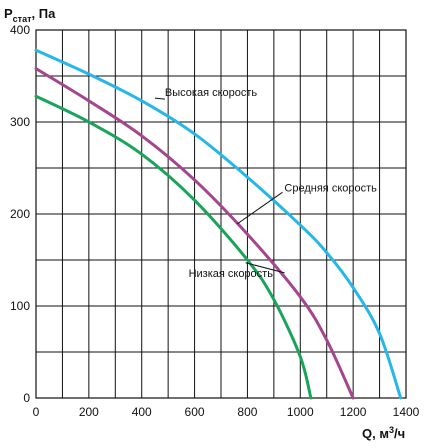 This screenshot has height=448, width=428. What do you see at coordinates (195, 412) in the screenshot?
I see `x-tick-label: 600` at bounding box center [195, 412].